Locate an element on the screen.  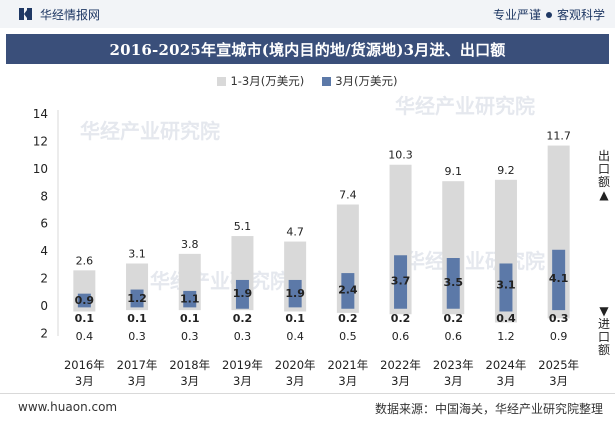
data-label-export-cumulative: 9.1 is located at coordinates (454, 171).